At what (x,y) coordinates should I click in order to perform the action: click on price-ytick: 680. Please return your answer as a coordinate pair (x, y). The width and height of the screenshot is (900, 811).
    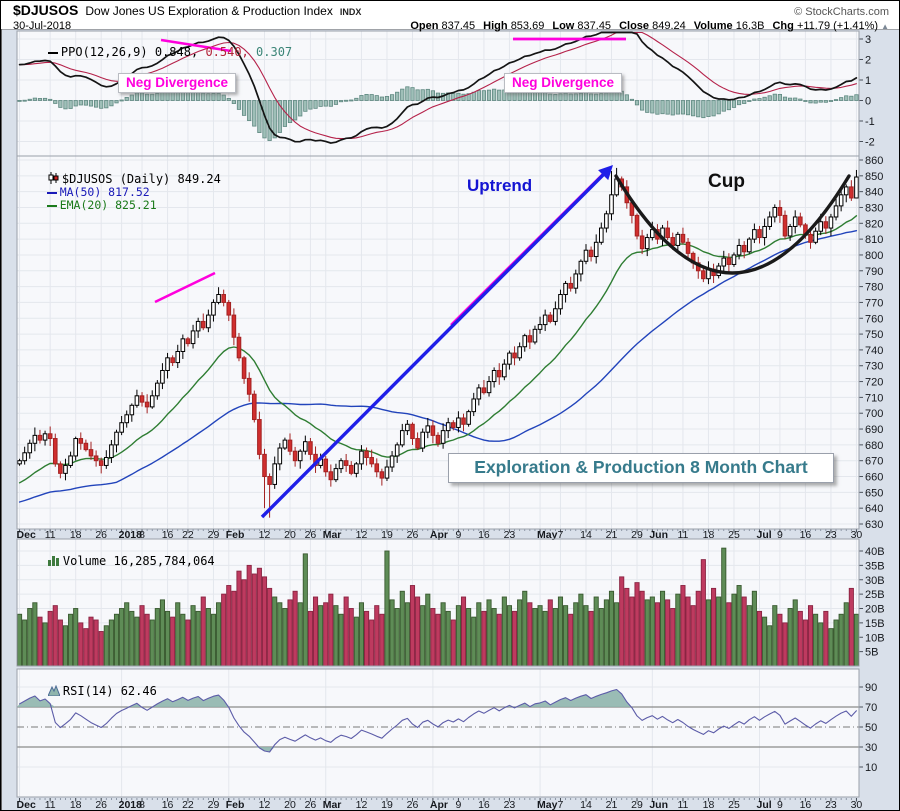
    Looking at the image, I should click on (874, 446).